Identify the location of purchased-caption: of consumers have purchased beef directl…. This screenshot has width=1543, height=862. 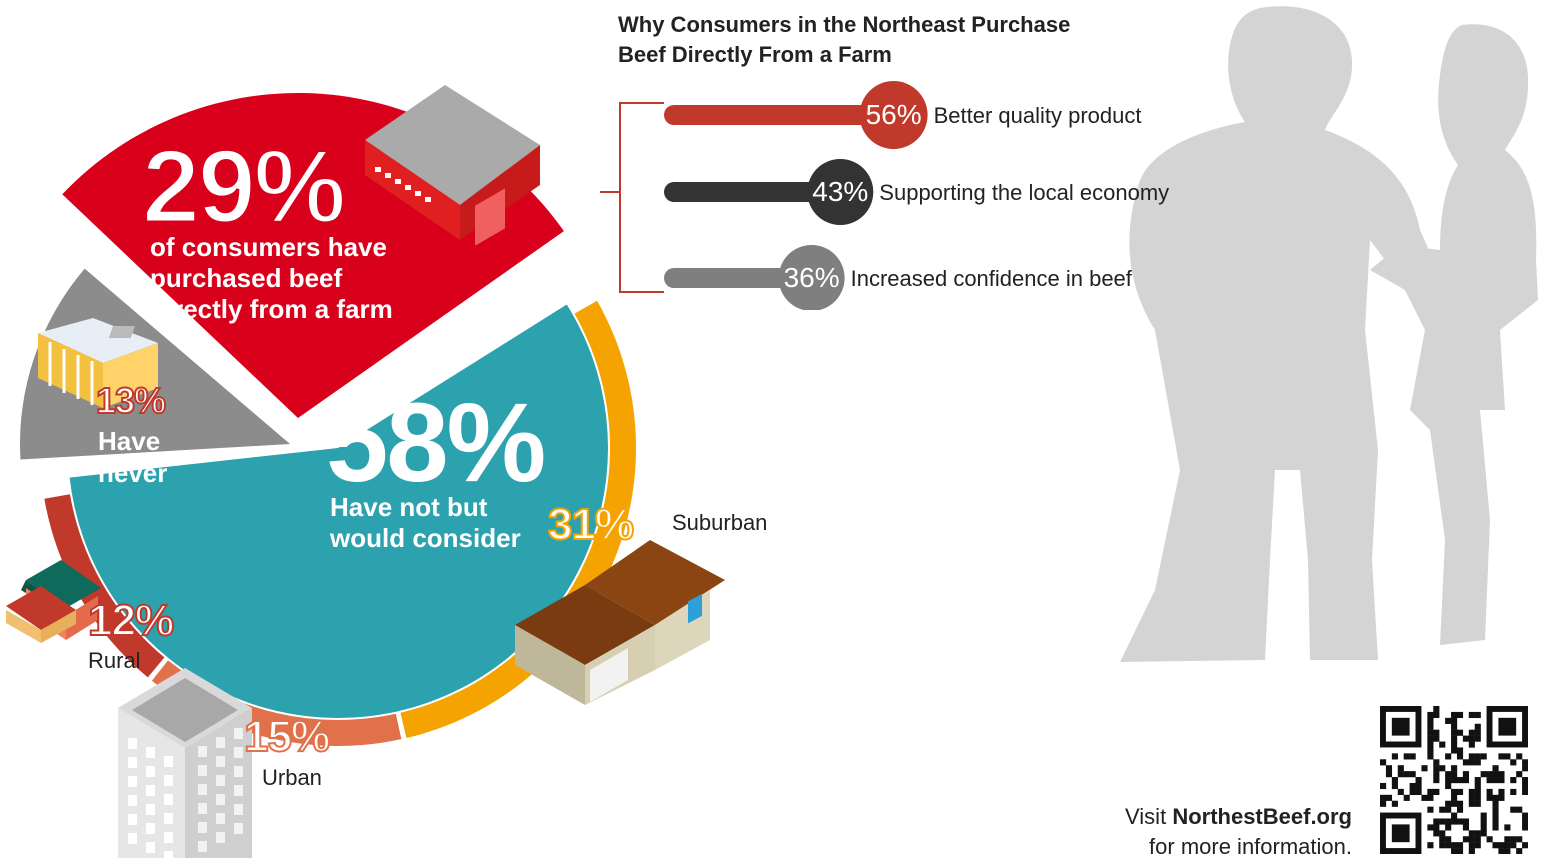
(271, 278).